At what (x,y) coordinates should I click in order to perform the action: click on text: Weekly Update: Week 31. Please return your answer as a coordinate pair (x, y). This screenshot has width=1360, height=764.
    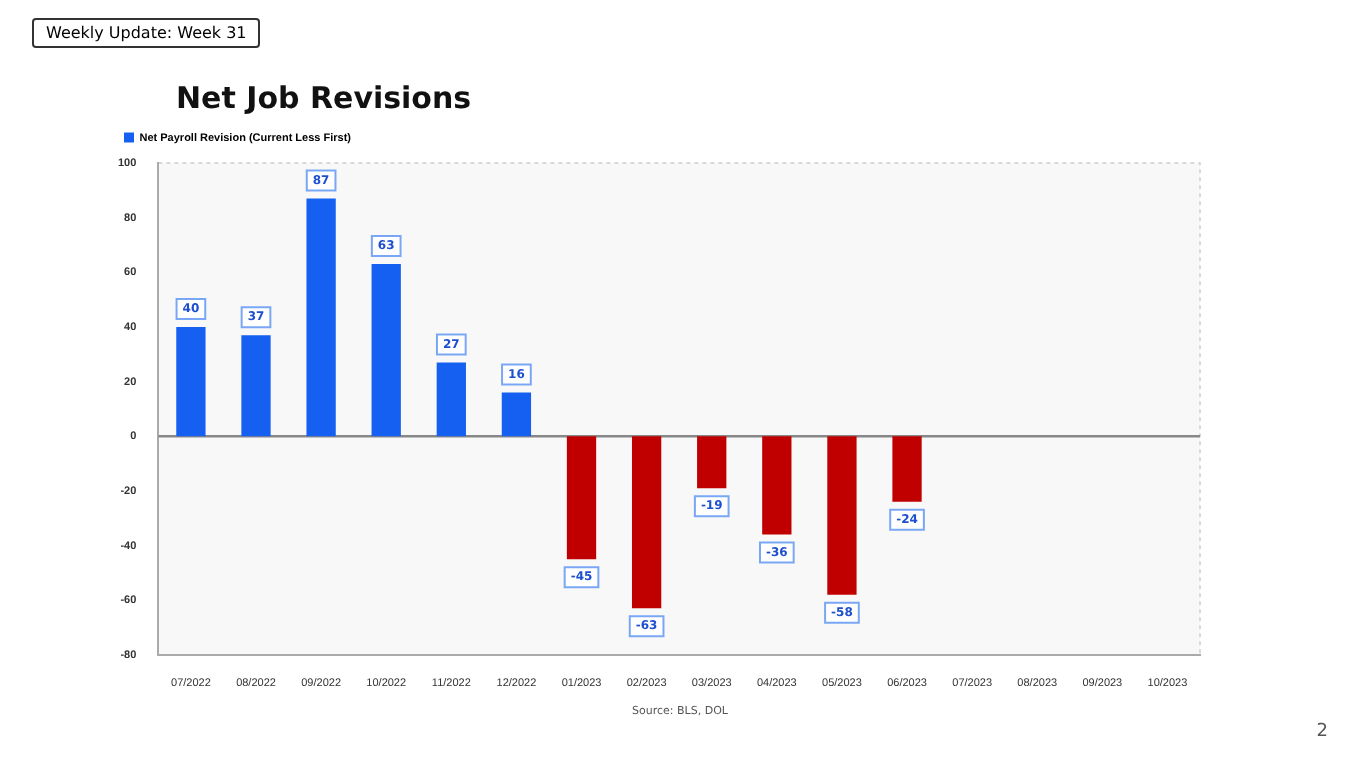
    Looking at the image, I should click on (146, 33).